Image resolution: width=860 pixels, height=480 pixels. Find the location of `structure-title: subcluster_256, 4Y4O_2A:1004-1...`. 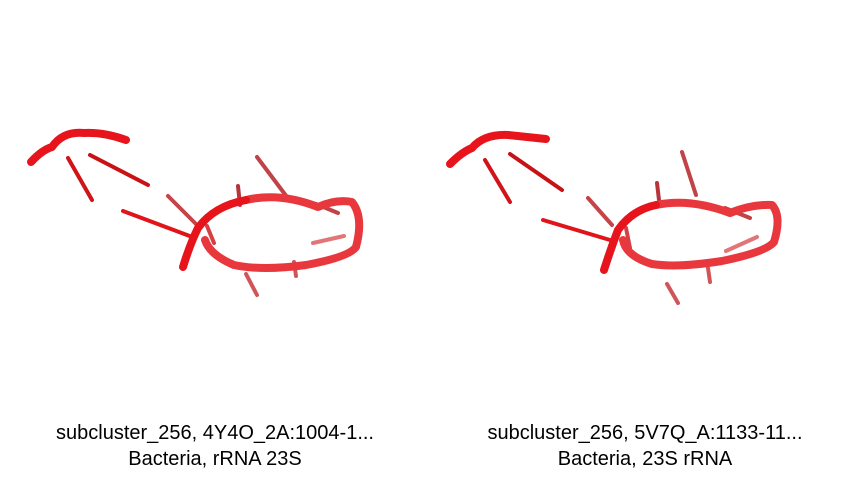

structure-title: subcluster_256, 4Y4O_2A:1004-1... is located at coordinates (215, 433).